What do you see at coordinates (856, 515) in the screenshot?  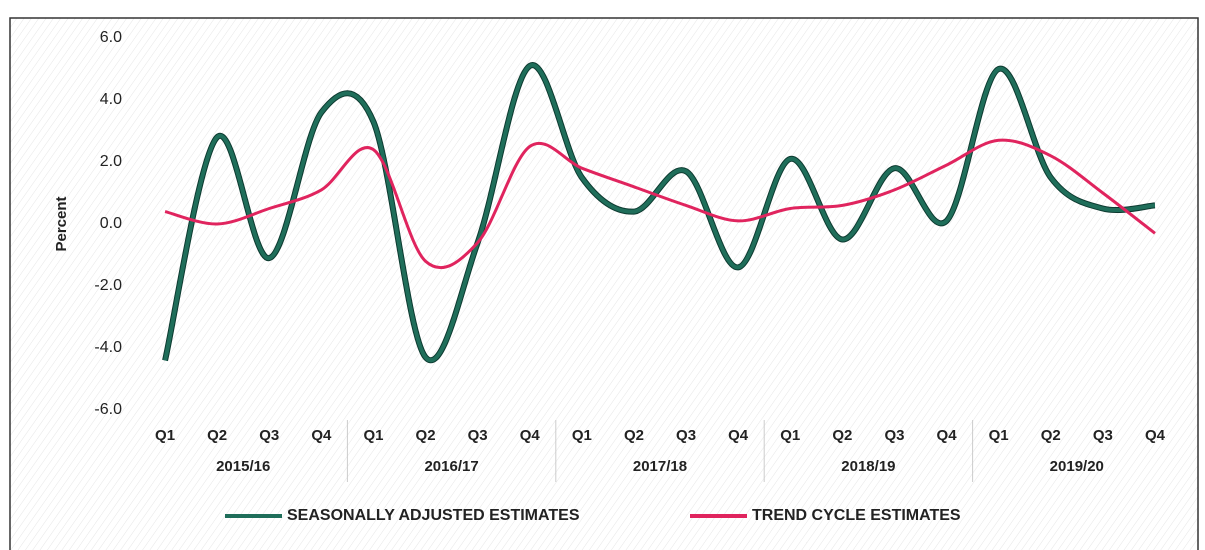 I see `legend-label: TREND CYCLE ESTIMATES` at bounding box center [856, 515].